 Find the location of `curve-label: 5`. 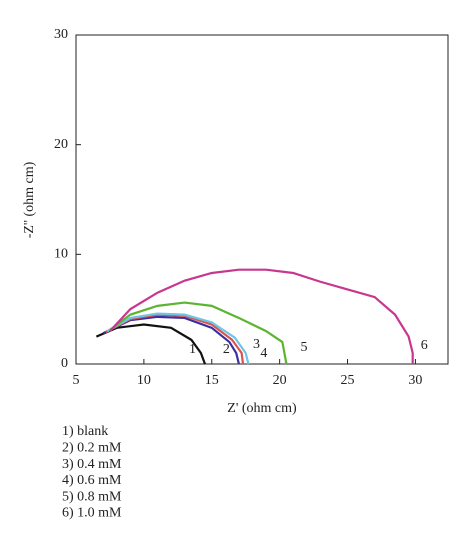

curve-label: 5 is located at coordinates (303, 347).